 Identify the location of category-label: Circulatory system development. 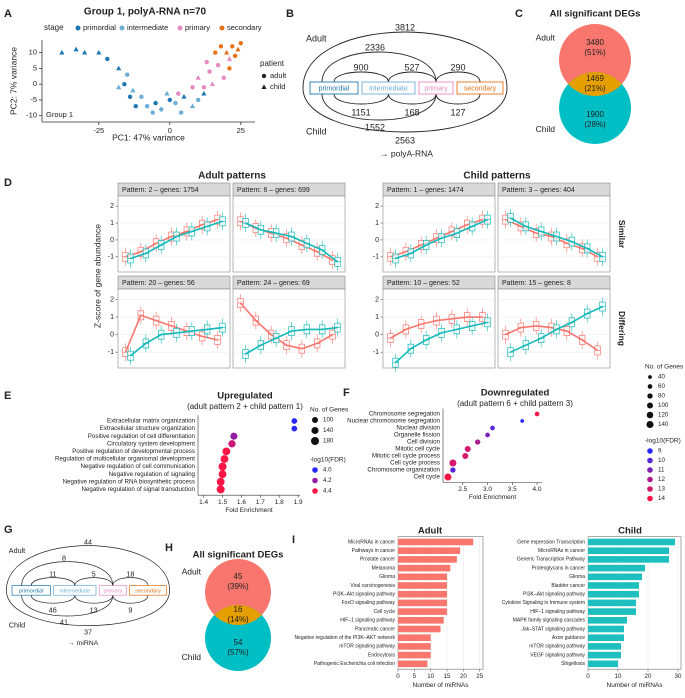
(151, 443).